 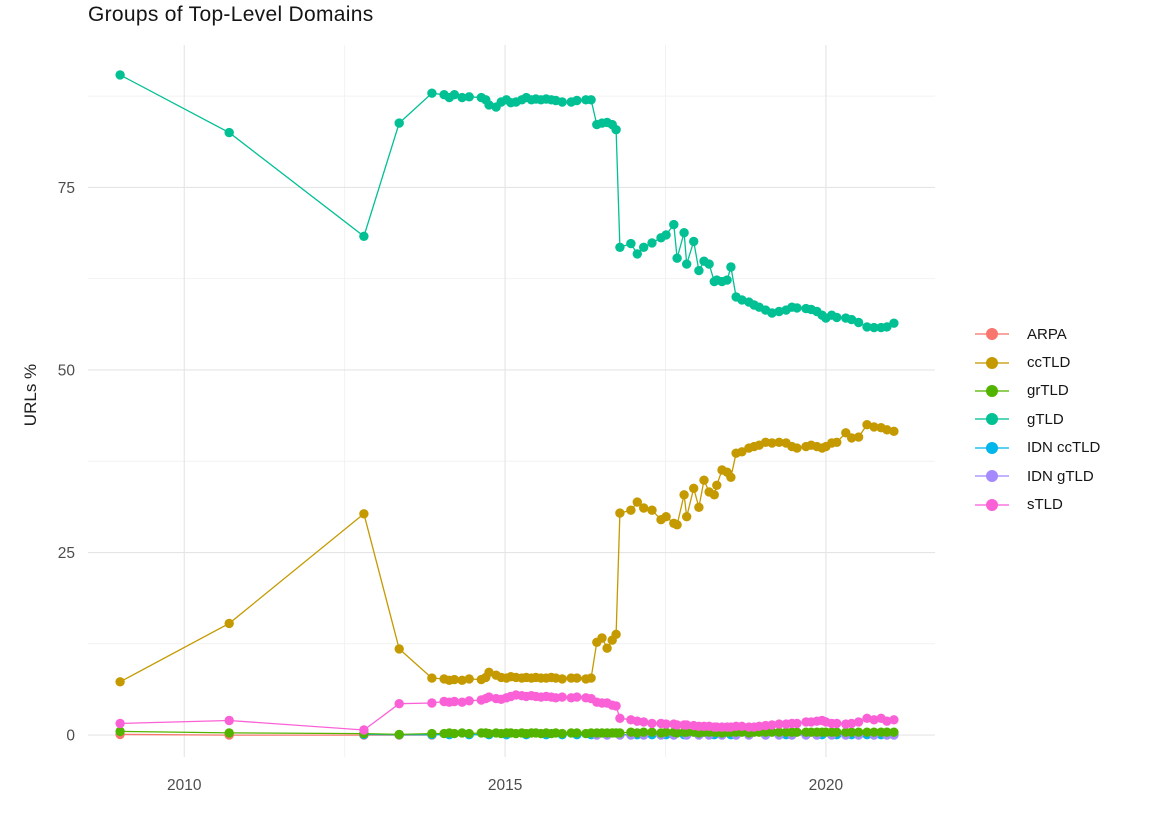 I want to click on chart-title: Groups of Top-Level Domains, so click(x=231, y=14).